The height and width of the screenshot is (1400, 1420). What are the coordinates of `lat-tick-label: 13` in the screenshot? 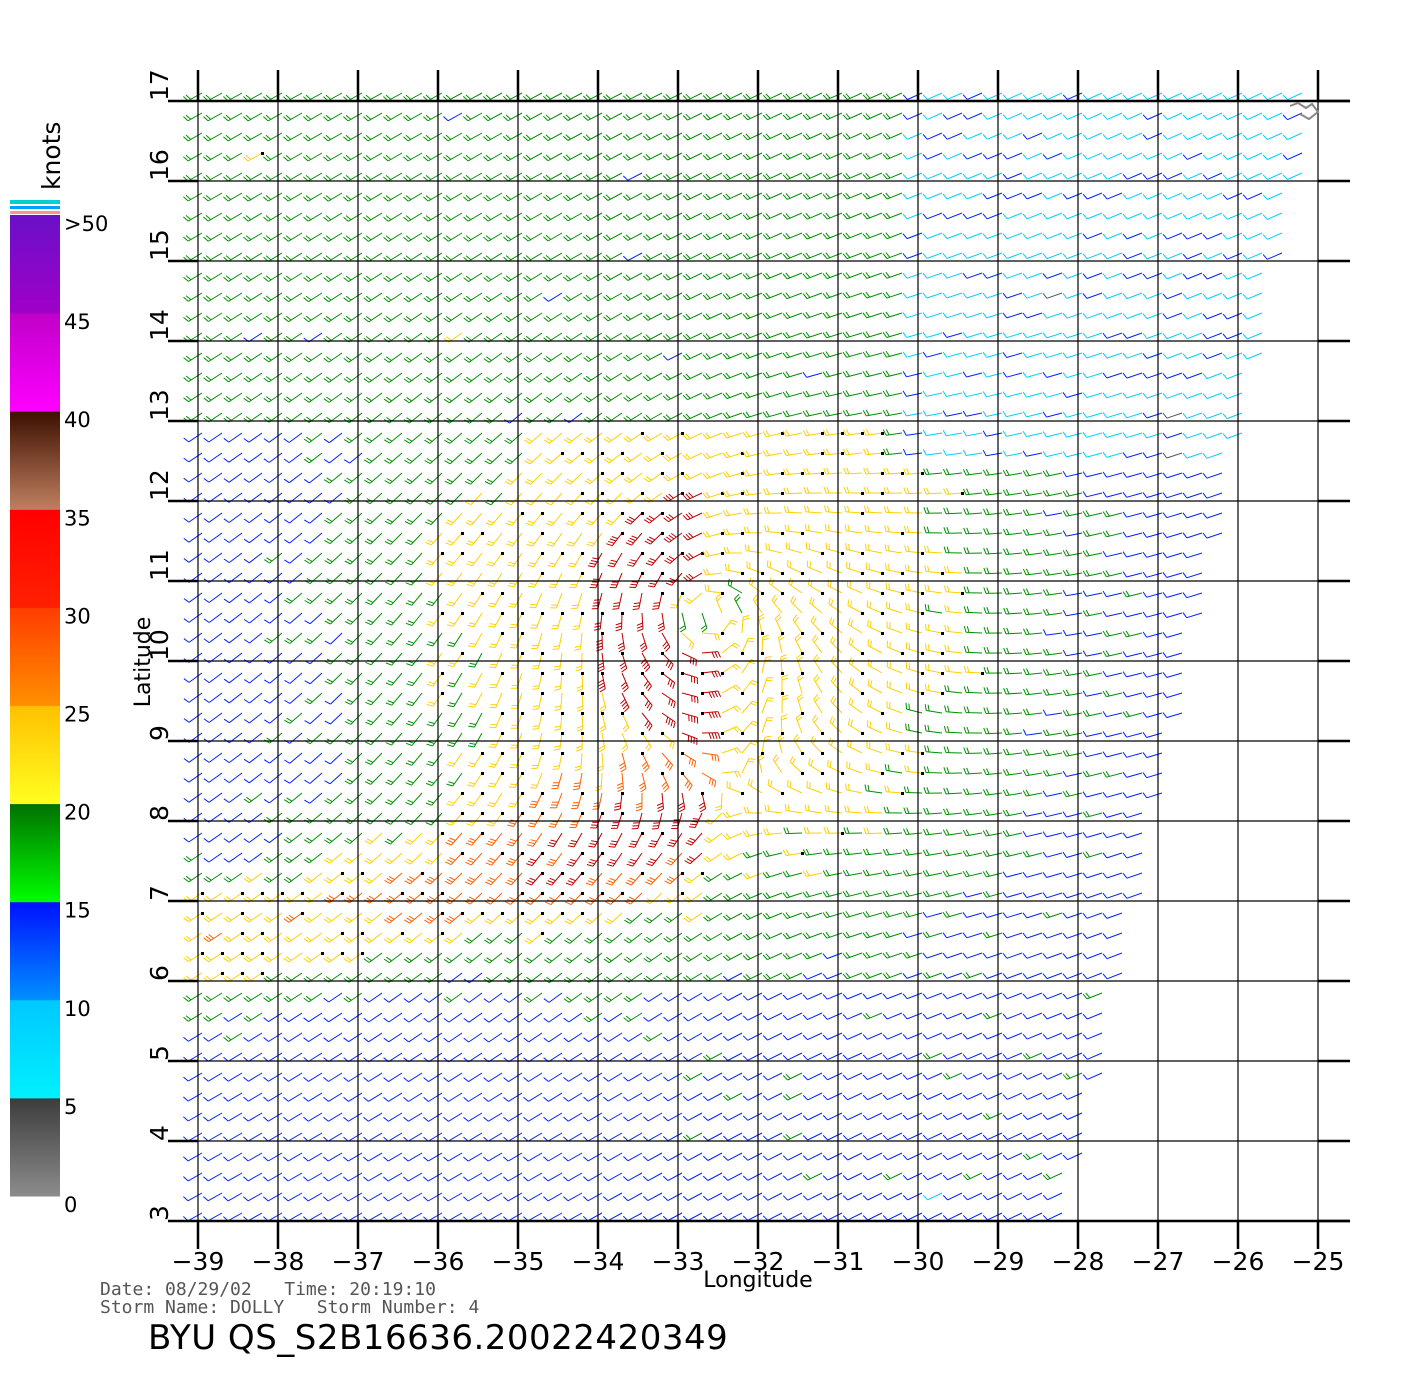 It's located at (159, 405).